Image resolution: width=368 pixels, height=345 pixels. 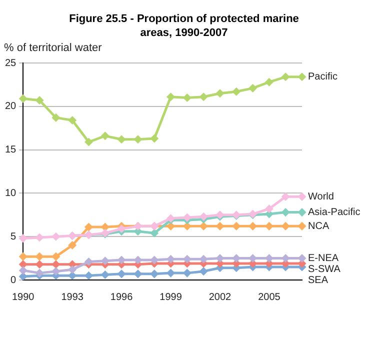 I want to click on y-axis-title: % of territorial water, so click(x=53, y=48).